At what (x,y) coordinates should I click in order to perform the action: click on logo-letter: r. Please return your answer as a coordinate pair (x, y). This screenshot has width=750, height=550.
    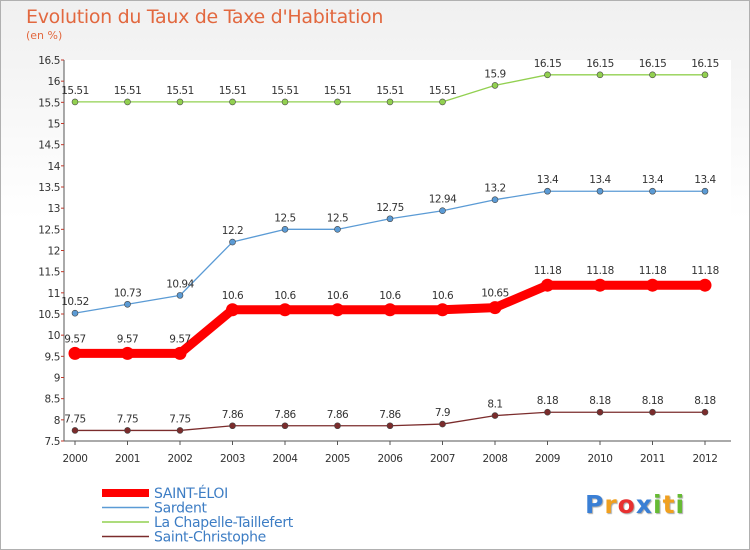
    Looking at the image, I should click on (611, 504).